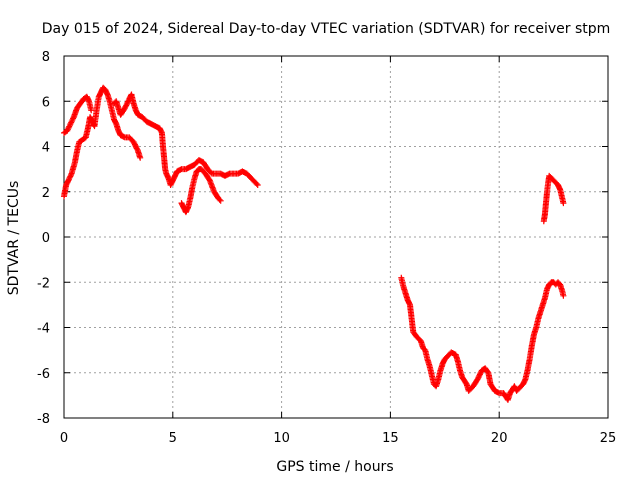 The height and width of the screenshot is (480, 640). I want to click on x-tick-label: 5, so click(173, 438).